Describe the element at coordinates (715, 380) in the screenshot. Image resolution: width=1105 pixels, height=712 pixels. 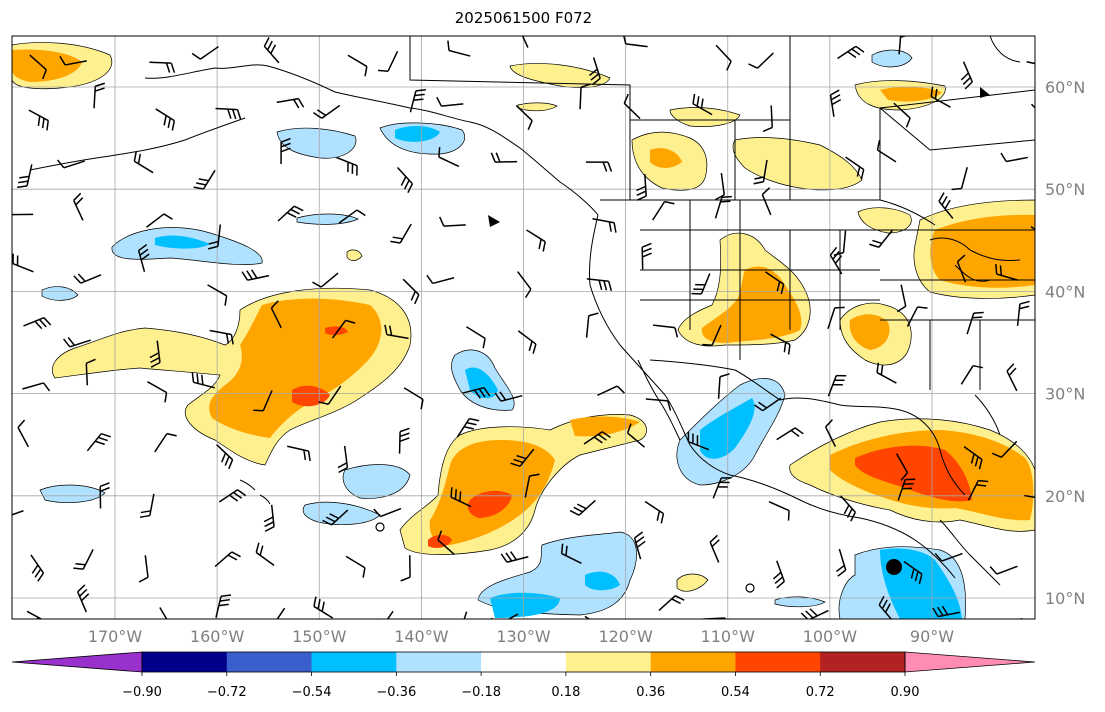
I see `us-mexico-border` at that location.